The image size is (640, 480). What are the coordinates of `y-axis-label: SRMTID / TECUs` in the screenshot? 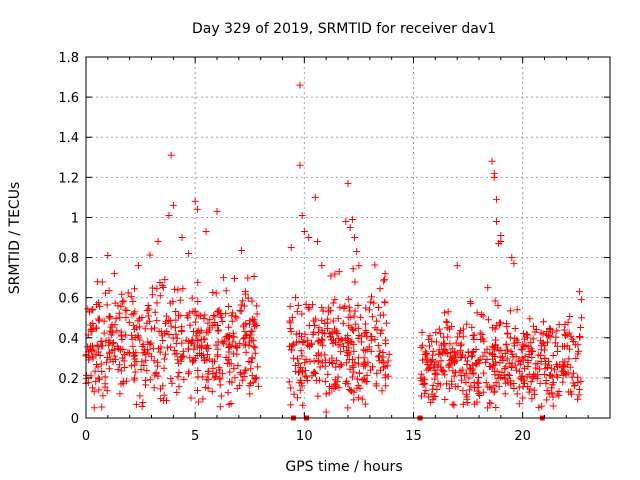 It's located at (15, 238).